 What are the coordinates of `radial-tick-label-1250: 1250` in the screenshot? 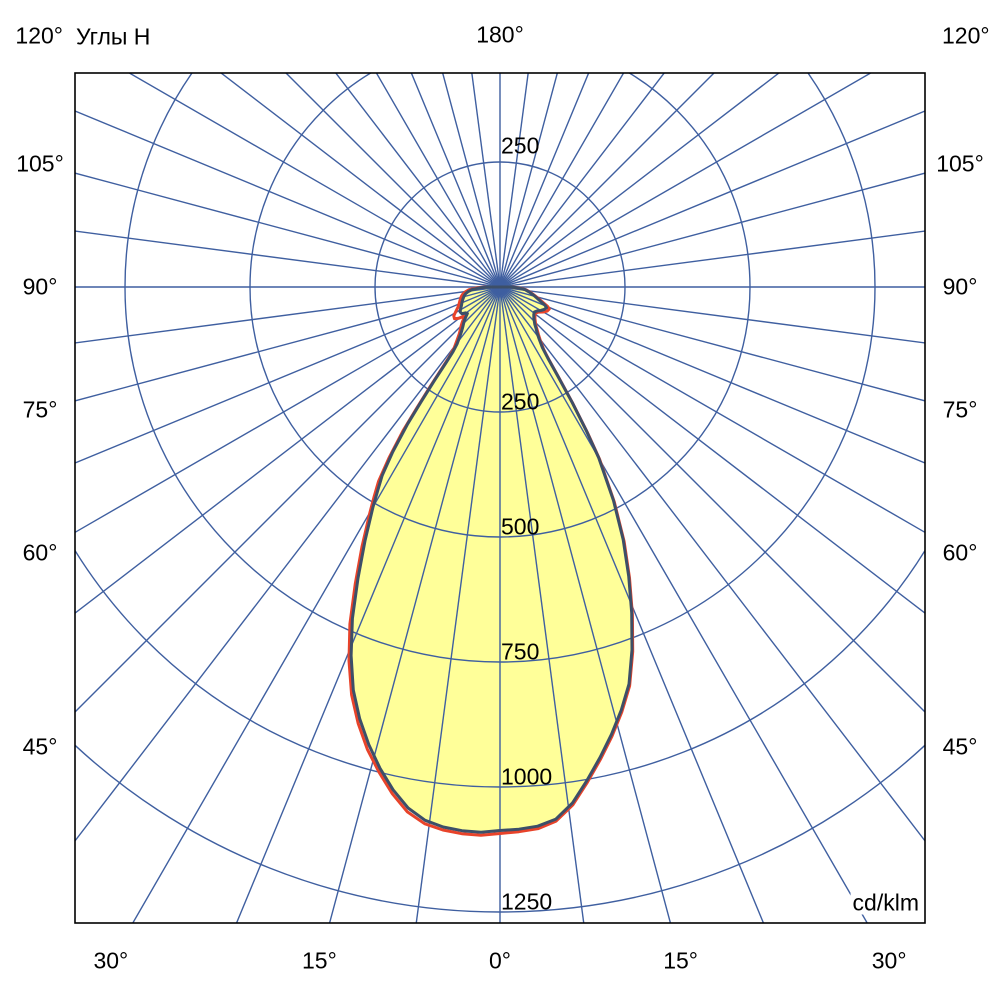 It's located at (527, 901).